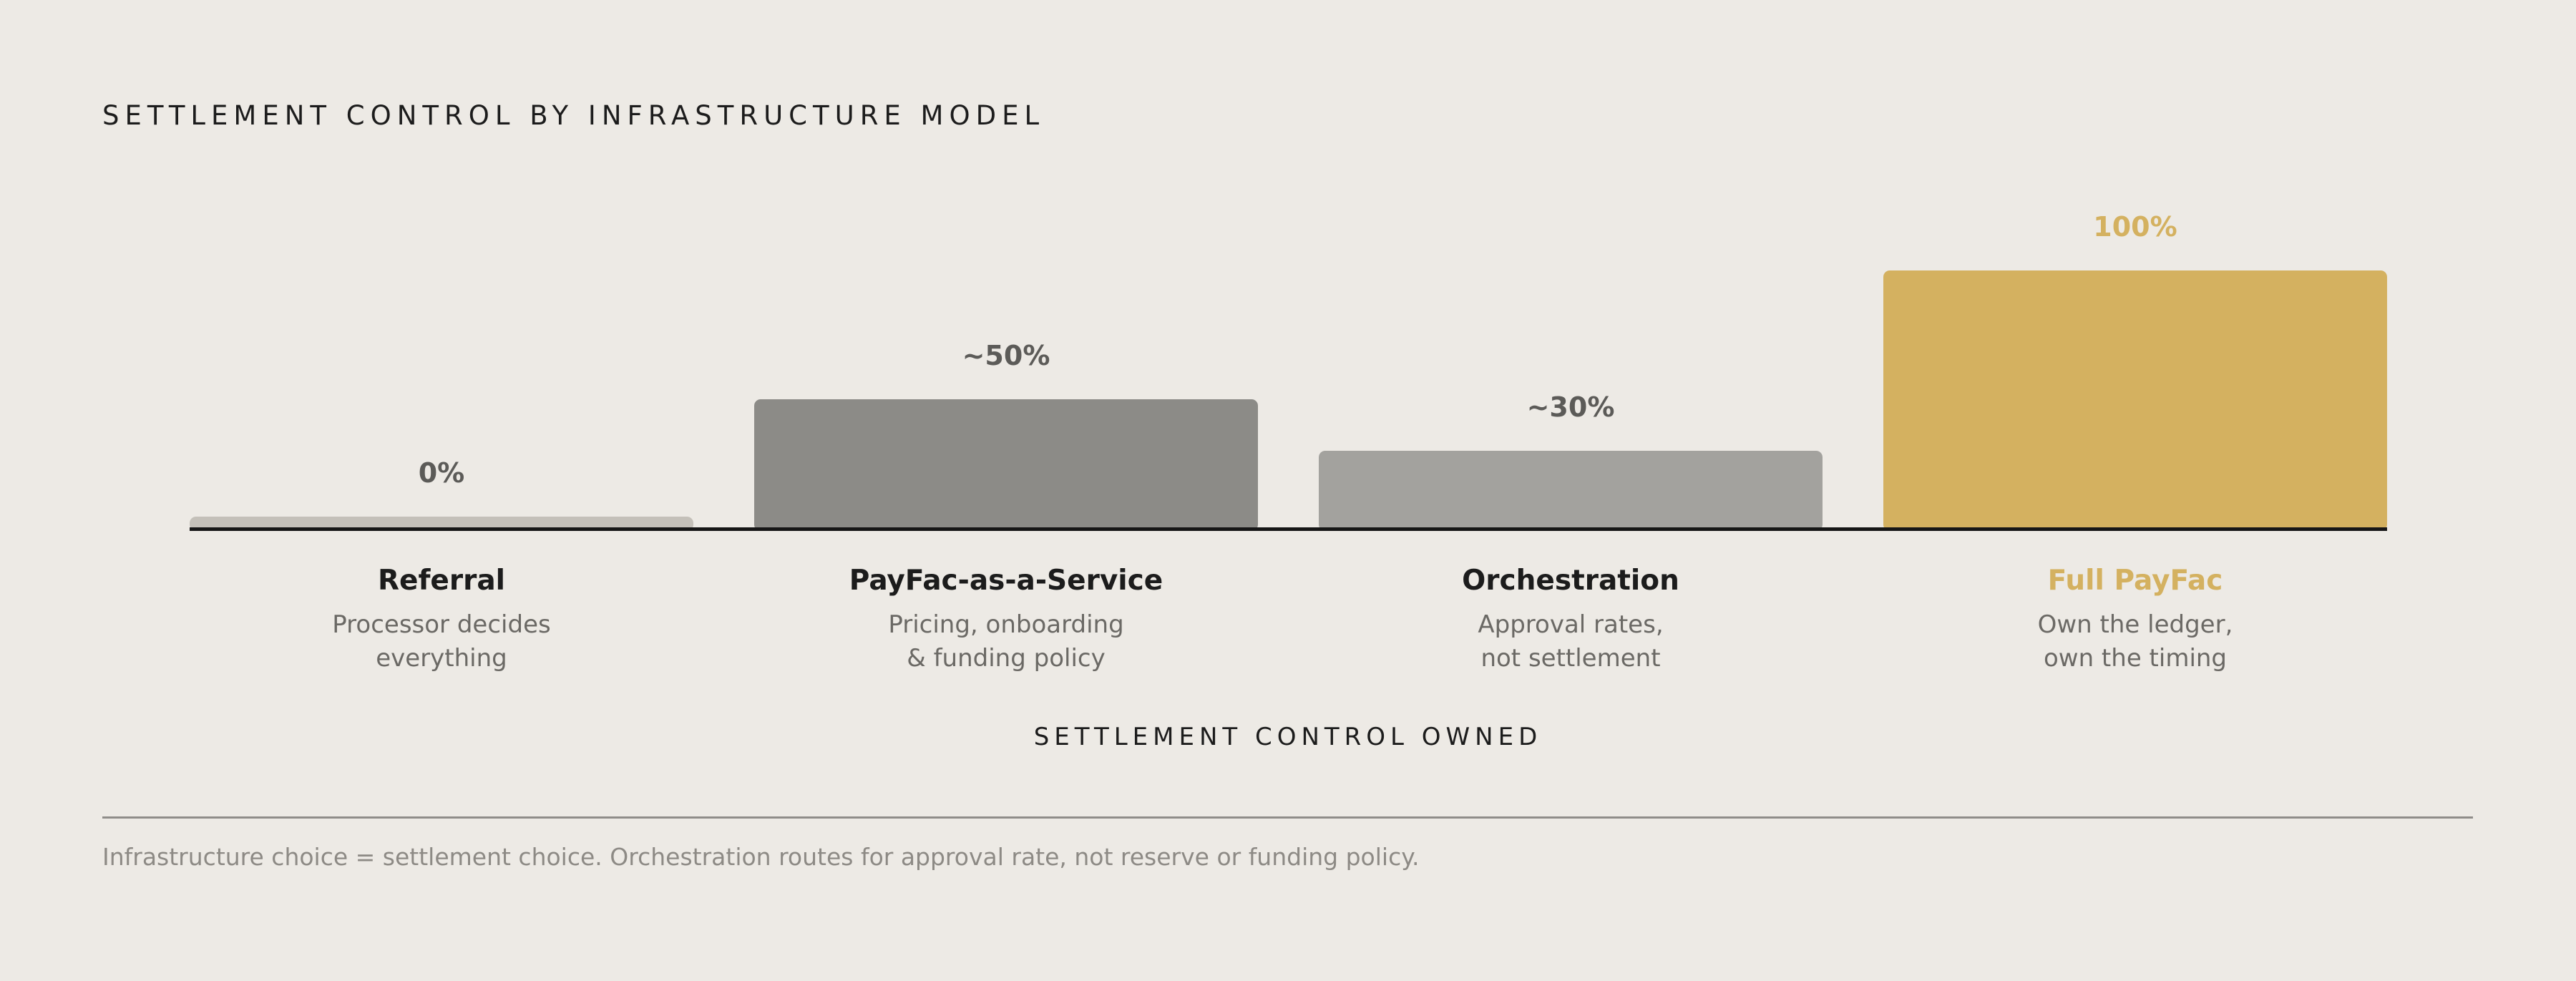  What do you see at coordinates (442, 473) in the screenshot?
I see `bar-value-label: 0%` at bounding box center [442, 473].